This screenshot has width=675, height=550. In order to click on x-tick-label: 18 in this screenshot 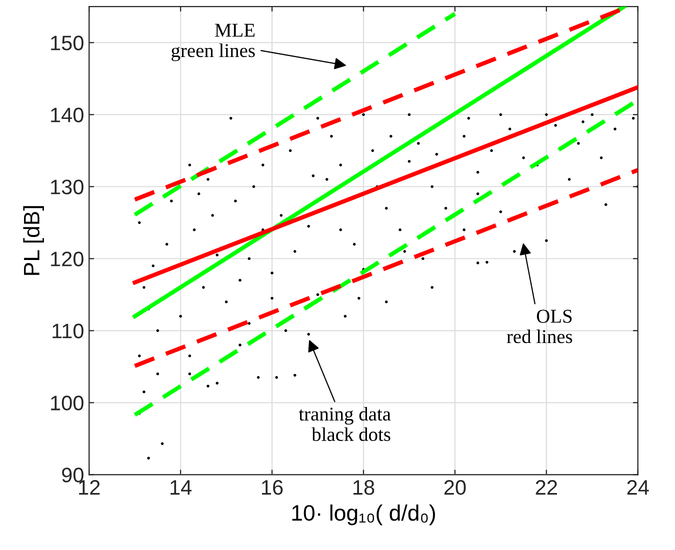, I will do `click(363, 487)`.